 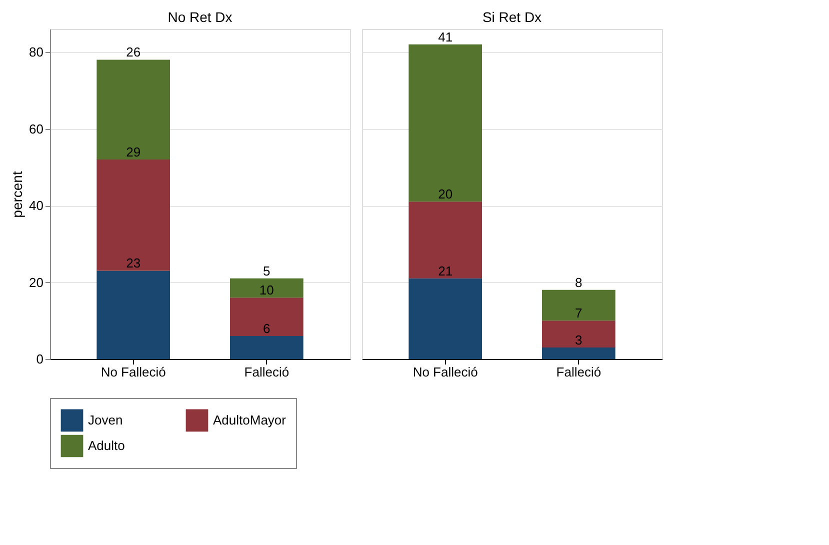 What do you see at coordinates (578, 282) in the screenshot?
I see `data-label: 8` at bounding box center [578, 282].